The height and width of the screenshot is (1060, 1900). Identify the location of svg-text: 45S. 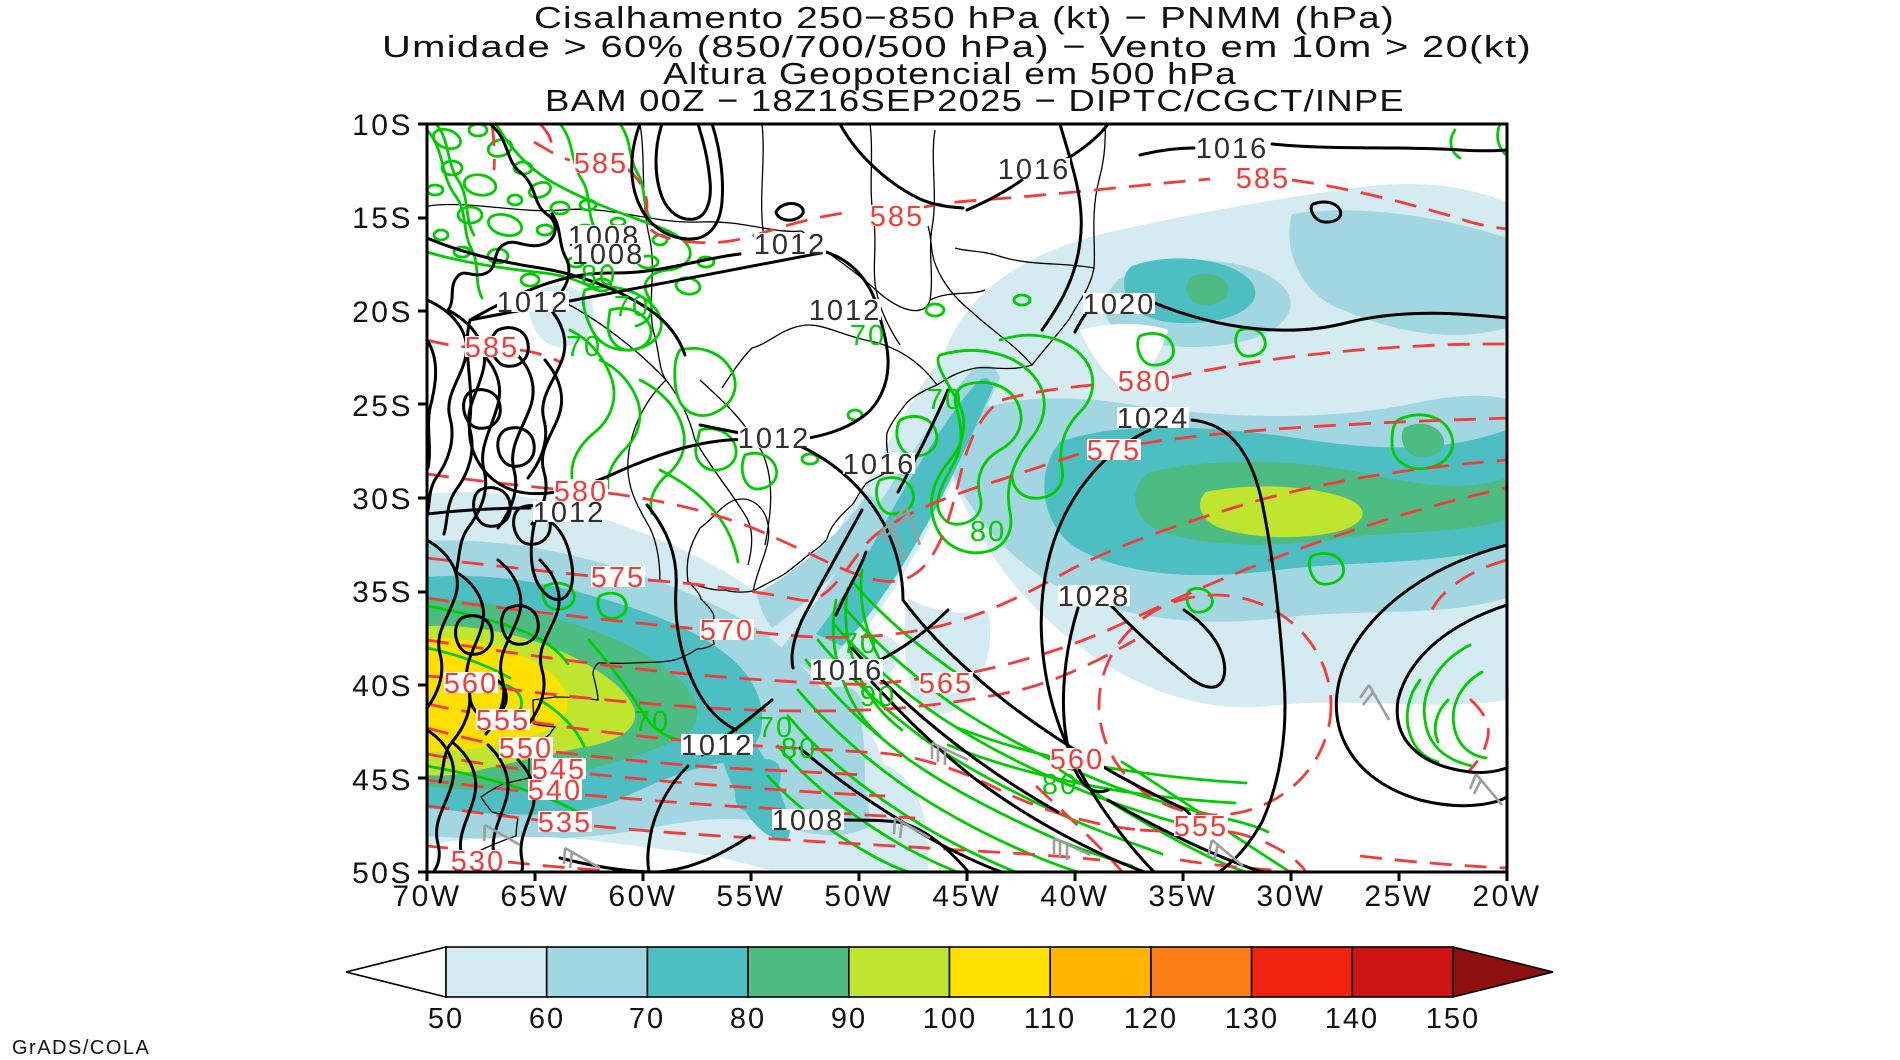
(382, 780).